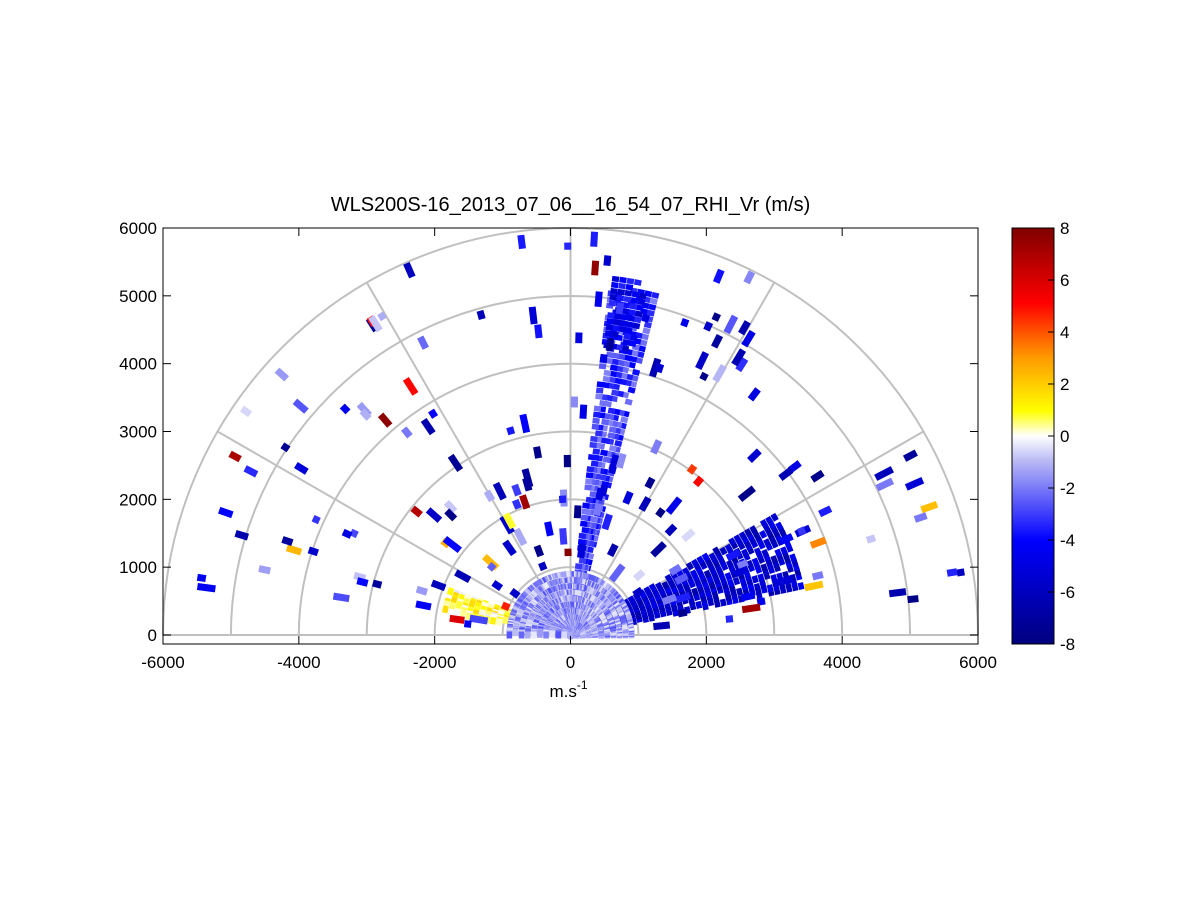  I want to click on y-tick-label: 1000, so click(138, 567).